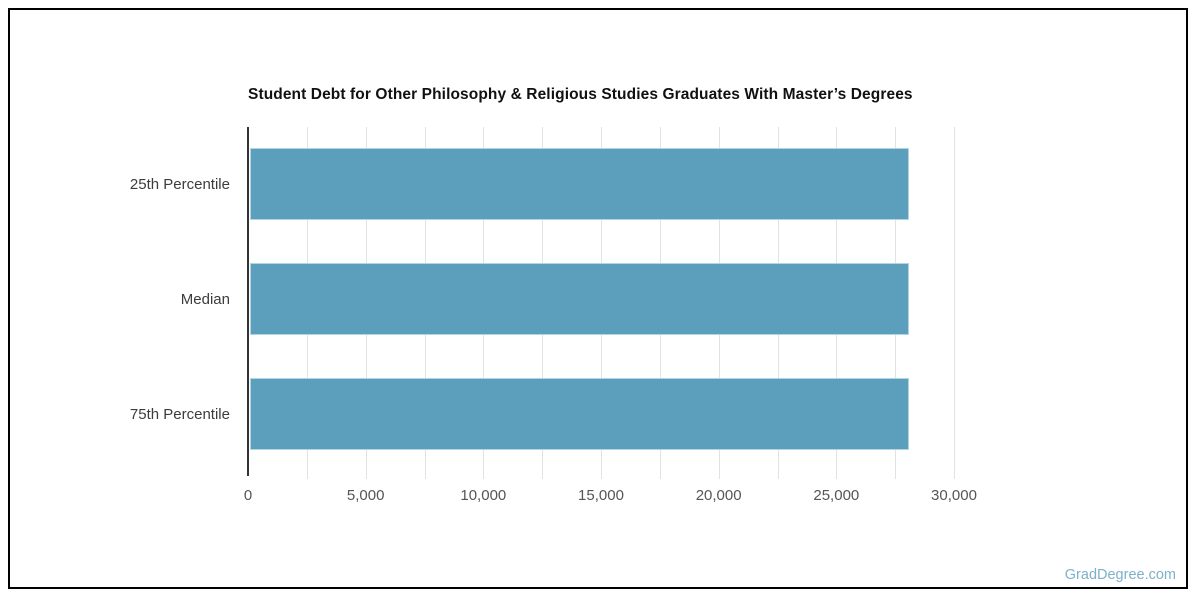 This screenshot has height=600, width=1200. What do you see at coordinates (248, 495) in the screenshot?
I see `x-tick-label: 0` at bounding box center [248, 495].